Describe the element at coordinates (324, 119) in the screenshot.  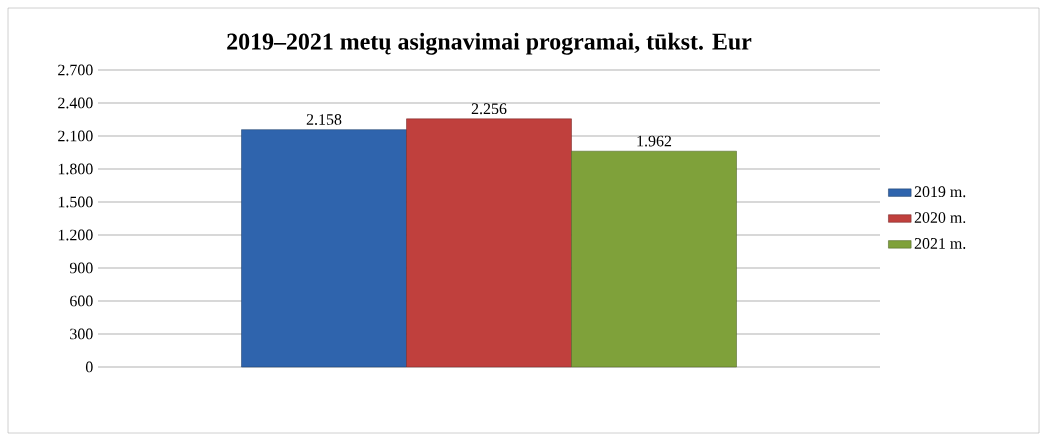
I see `data-label: 2.158` at that location.